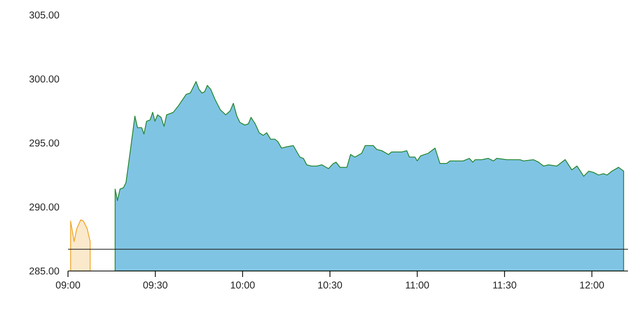  What do you see at coordinates (68, 285) in the screenshot?
I see `x-tick-label: 09:00` at bounding box center [68, 285].